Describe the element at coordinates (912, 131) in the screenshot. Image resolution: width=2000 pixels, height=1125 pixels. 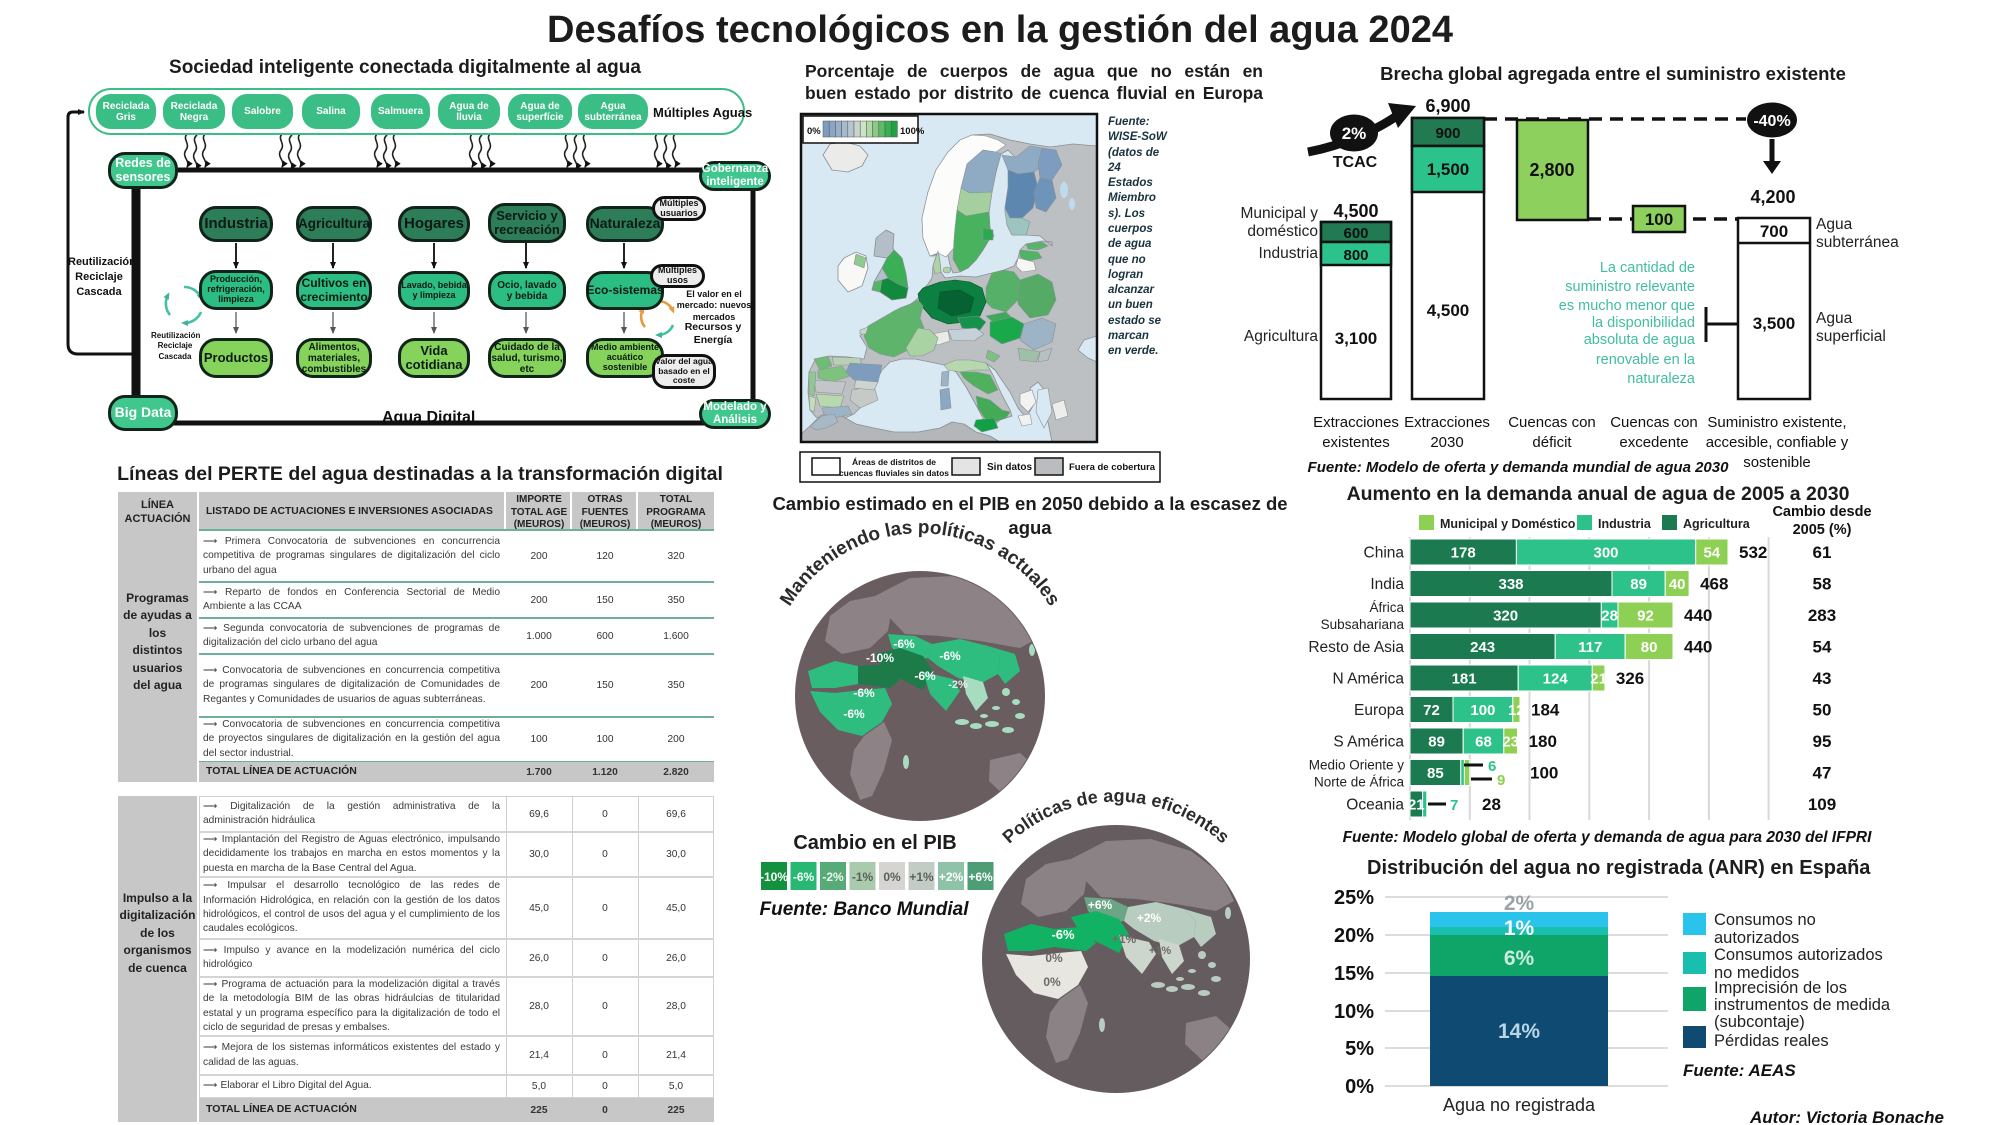
I see `svg-text: 100%` at that location.